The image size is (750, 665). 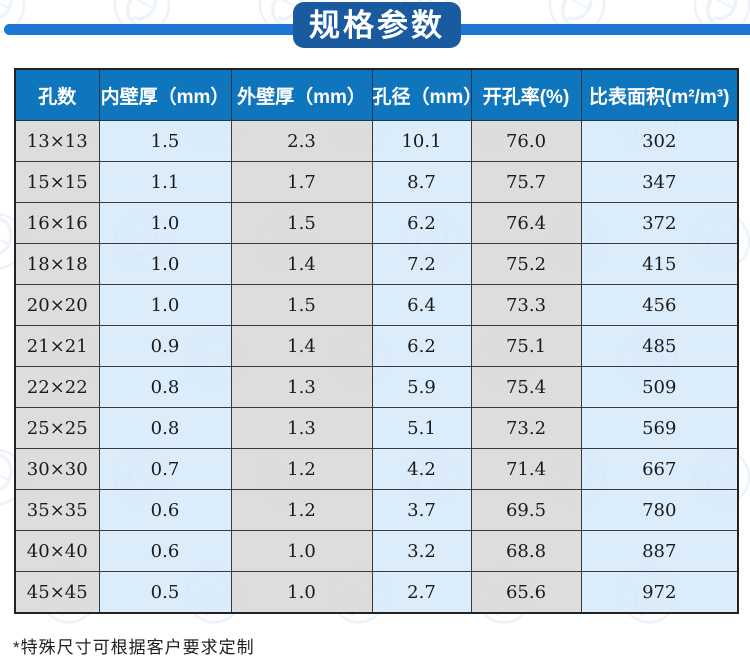 I want to click on title-bar: 规格参数, so click(x=375, y=28).